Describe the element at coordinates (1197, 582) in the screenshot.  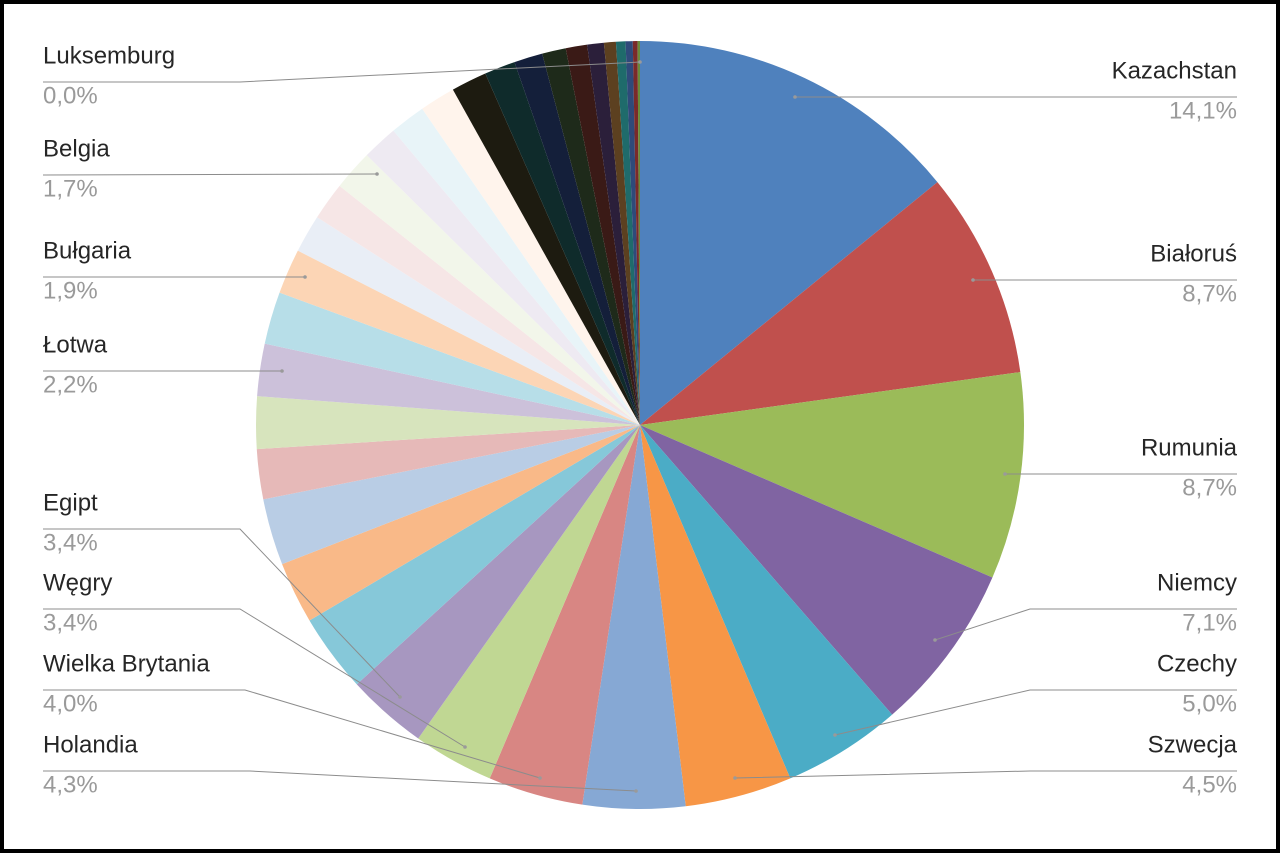
I see `slice-label: Niemcy` at that location.